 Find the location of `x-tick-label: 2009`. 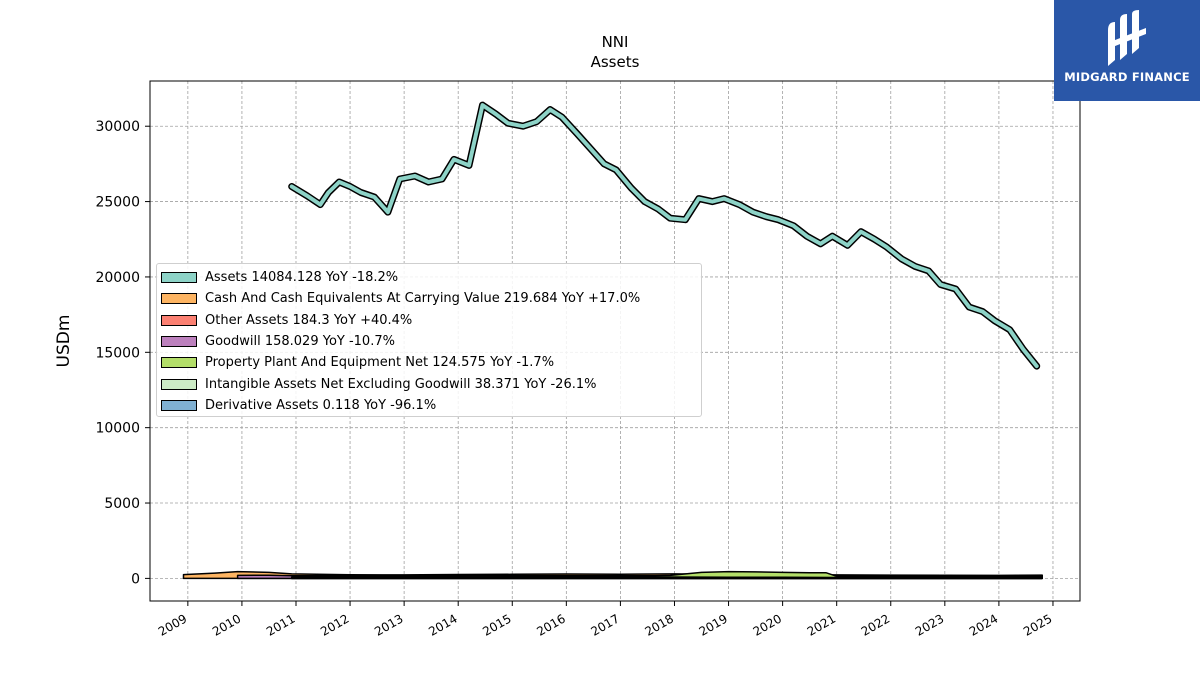

x-tick-label: 2009 is located at coordinates (172, 624).